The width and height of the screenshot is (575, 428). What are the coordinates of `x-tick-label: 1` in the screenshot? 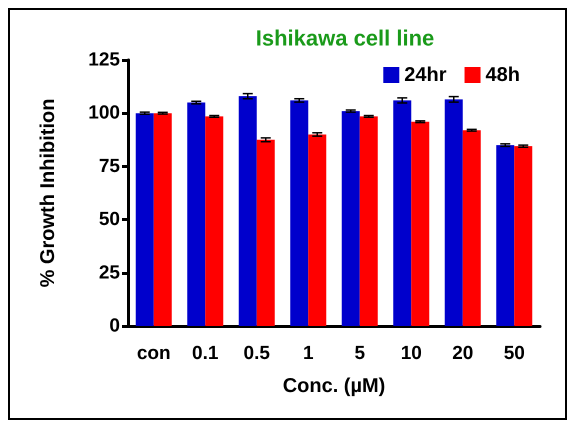 It's located at (308, 353).